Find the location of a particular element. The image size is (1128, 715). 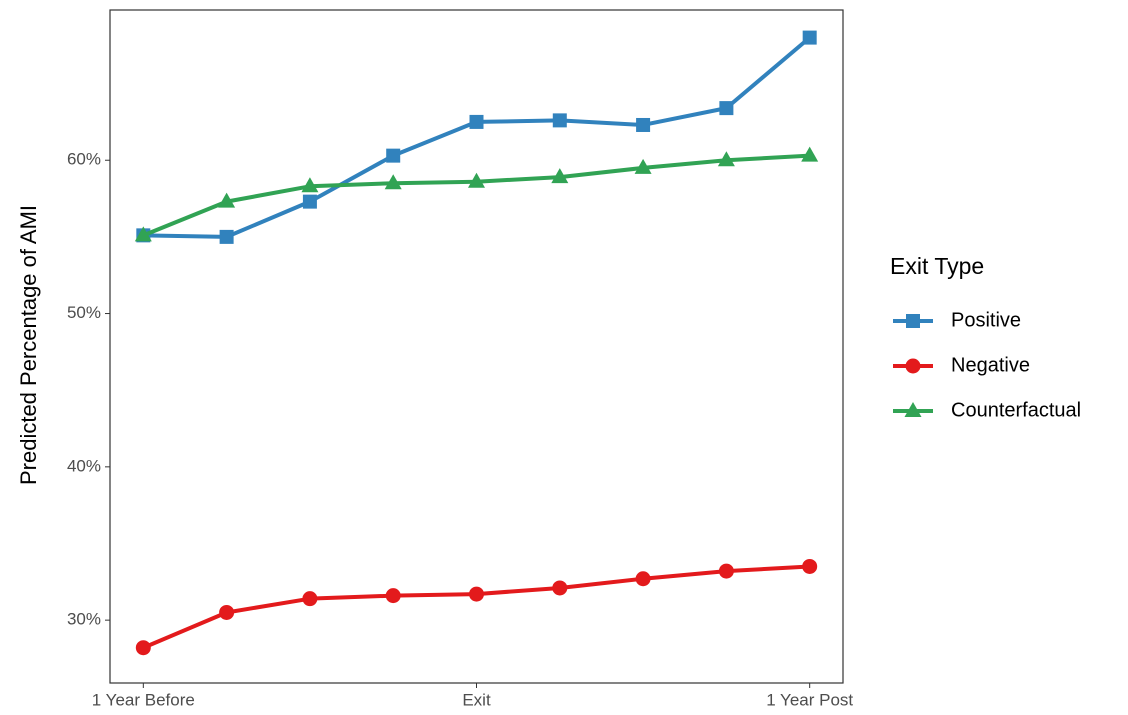

x-tick-label: 1 Year Before is located at coordinates (143, 699).